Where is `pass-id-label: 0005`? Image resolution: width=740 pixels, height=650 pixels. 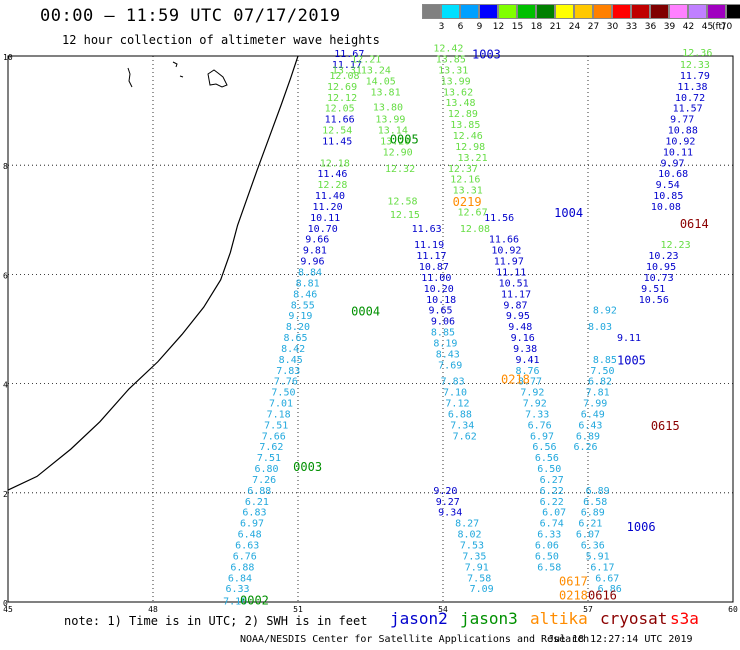 pass-id-label: 0005 is located at coordinates (404, 139).